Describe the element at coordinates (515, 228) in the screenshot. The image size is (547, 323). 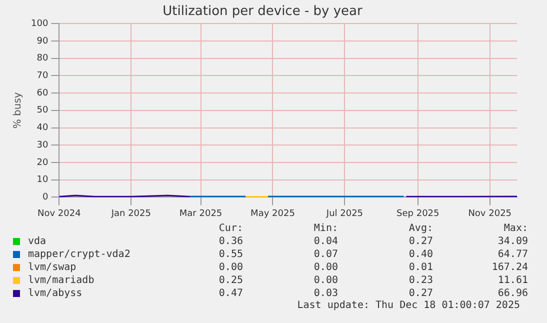
I see `text: Max:` at that location.